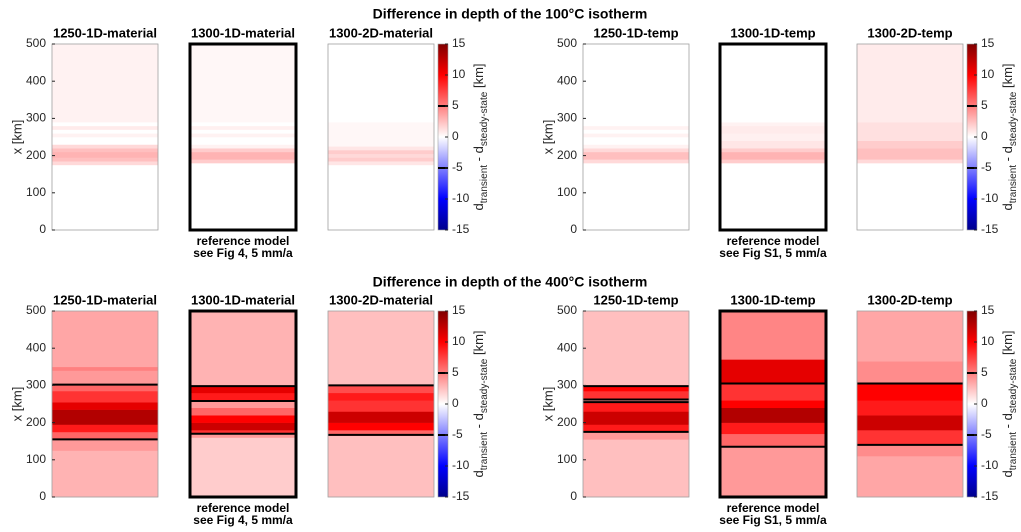 The width and height of the screenshot is (1021, 532). What do you see at coordinates (1013, 184) in the screenshot?
I see `colorbar-label-part: transient` at bounding box center [1013, 184].